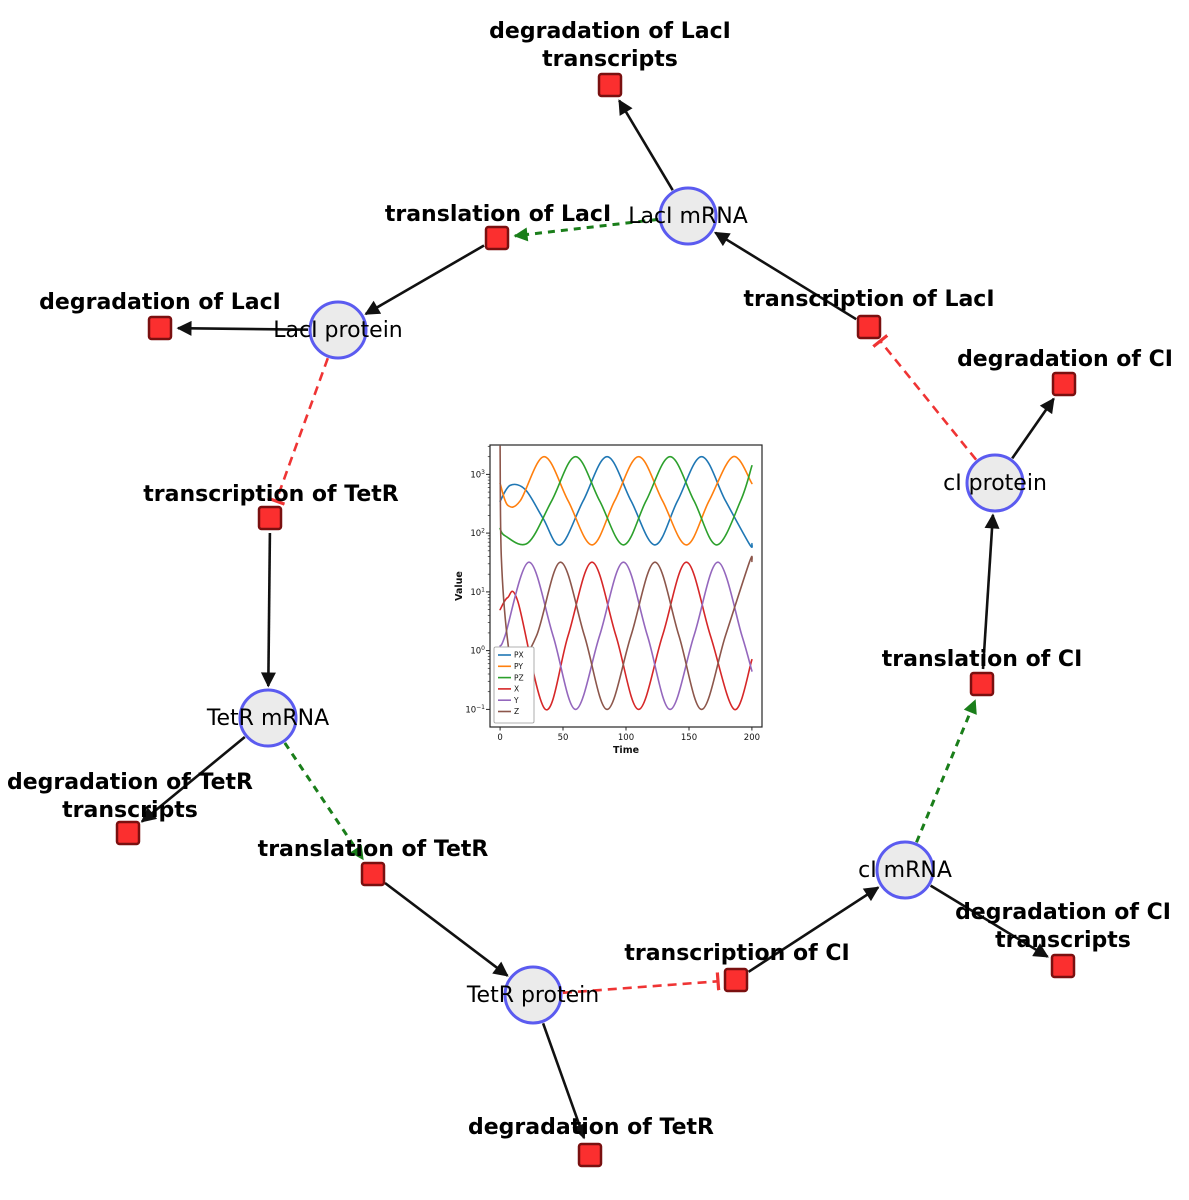 The height and width of the screenshot is (1200, 1189). Describe the element at coordinates (641, 983) in the screenshot. I see `edge-tetr-protein-transcription-ci` at that location.